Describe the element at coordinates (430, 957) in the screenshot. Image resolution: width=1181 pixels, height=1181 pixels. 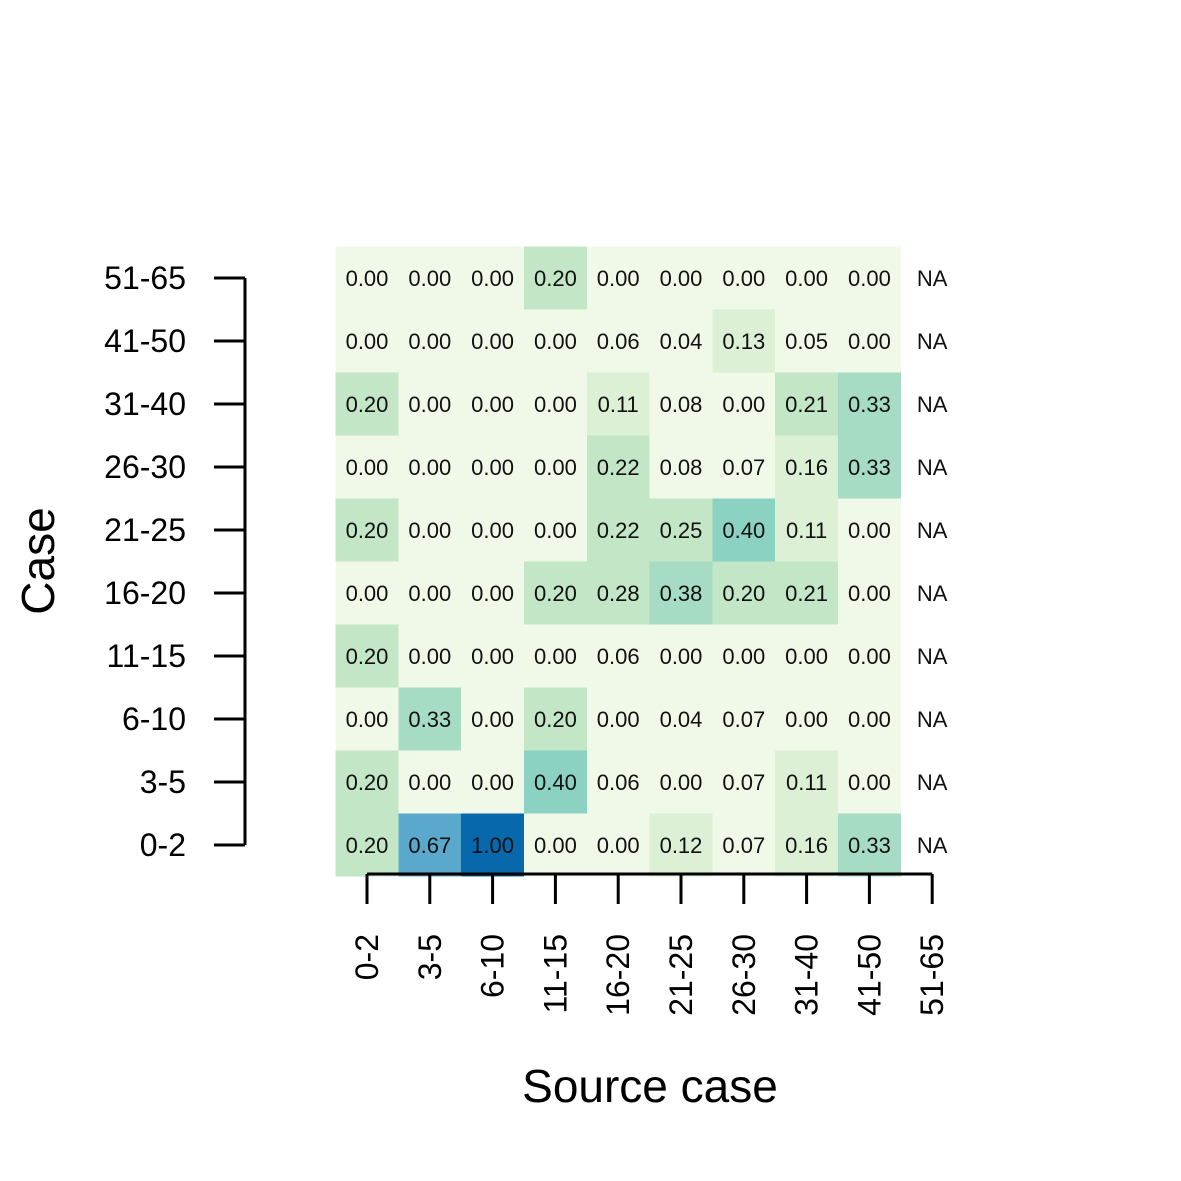
I see `x-tick-label: 3-5` at that location.